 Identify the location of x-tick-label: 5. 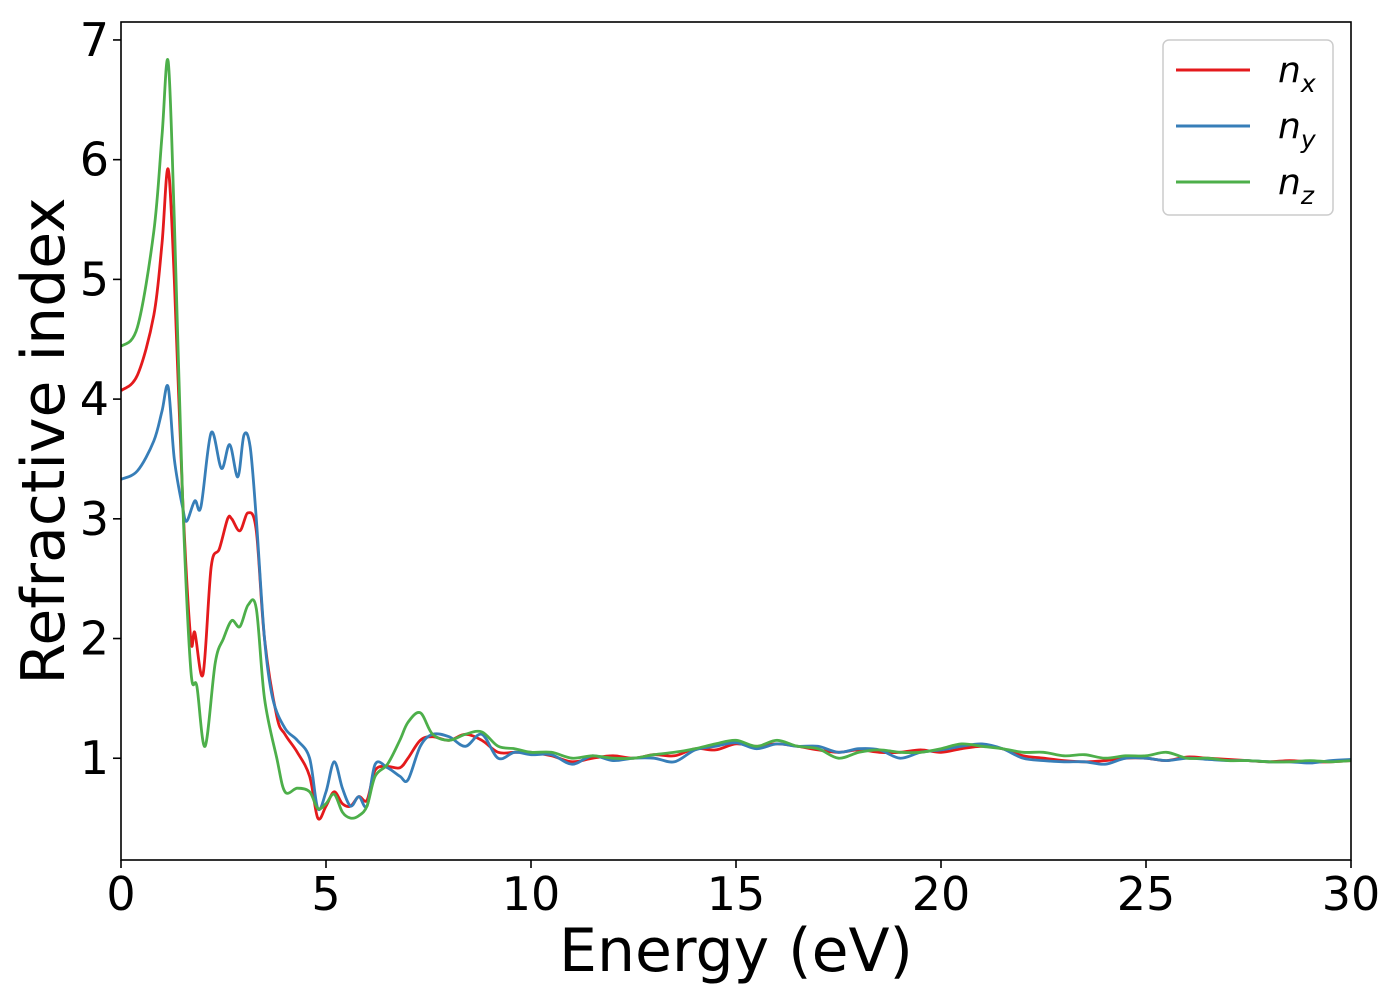
(325, 894).